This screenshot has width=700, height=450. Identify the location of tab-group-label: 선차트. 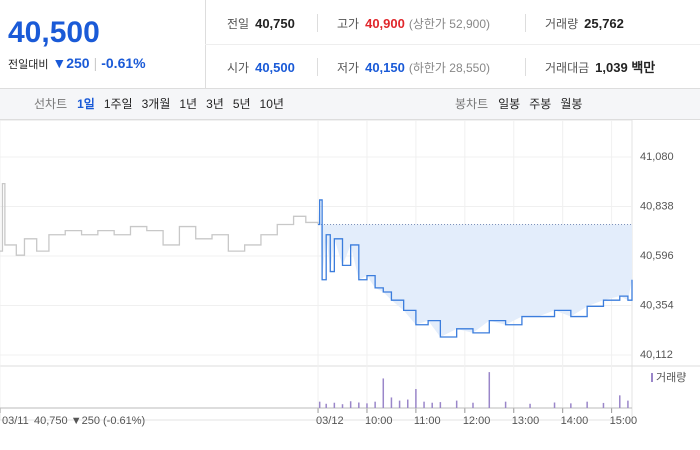
(51, 104).